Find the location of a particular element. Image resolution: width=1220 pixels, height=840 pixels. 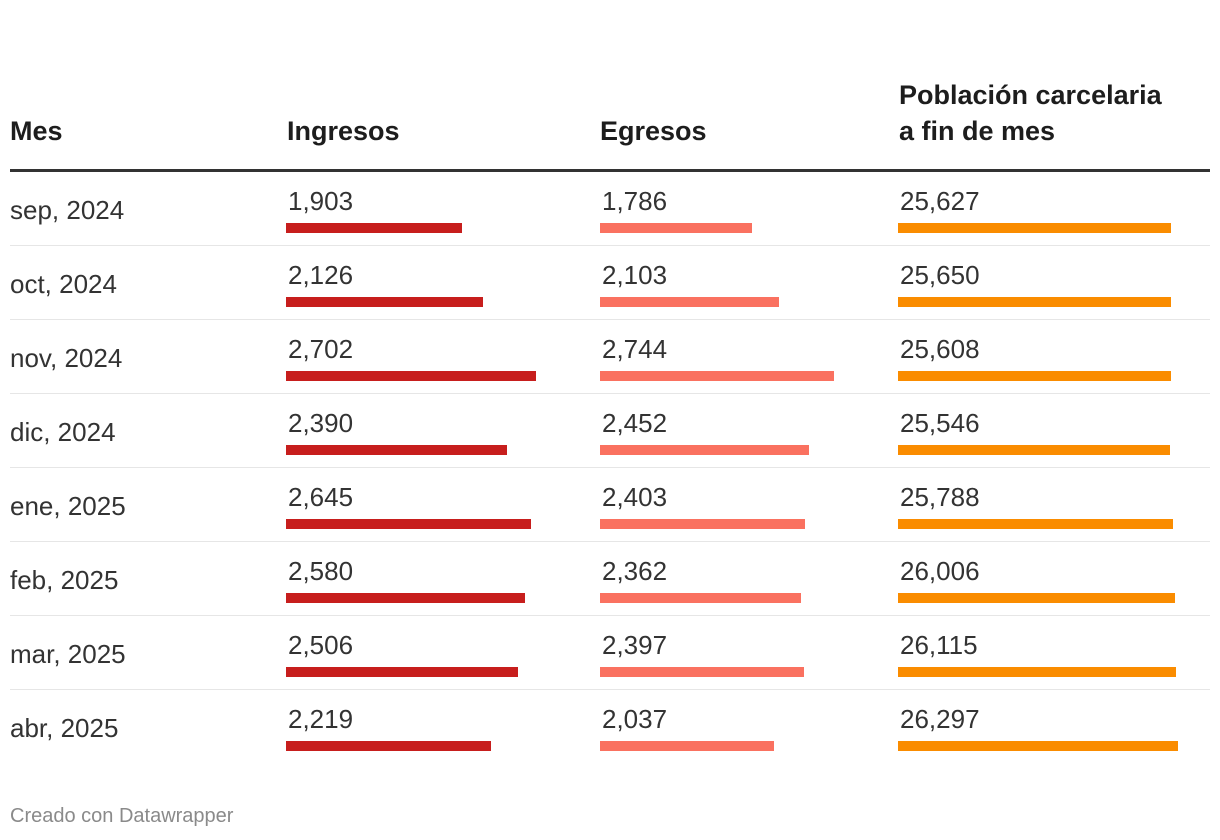

value-label-ingresos: 2,219 is located at coordinates (321, 719).